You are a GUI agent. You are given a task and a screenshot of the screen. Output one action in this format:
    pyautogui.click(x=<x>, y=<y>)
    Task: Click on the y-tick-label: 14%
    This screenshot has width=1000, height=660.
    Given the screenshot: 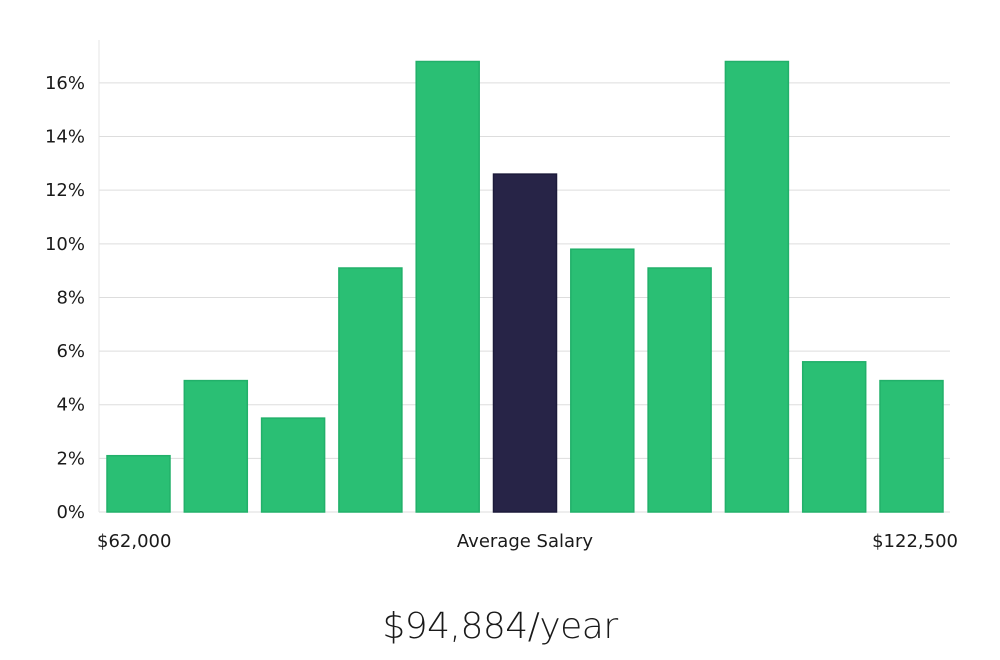 What is the action you would take?
    pyautogui.click(x=65, y=137)
    